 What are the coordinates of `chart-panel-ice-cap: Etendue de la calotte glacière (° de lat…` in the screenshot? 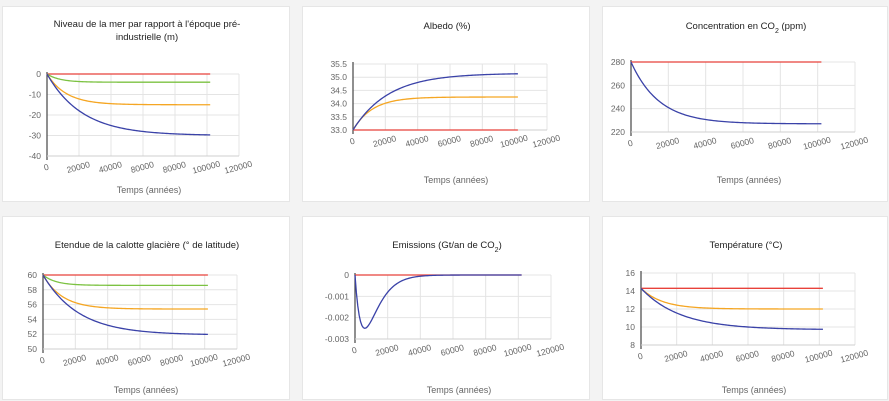 It's located at (146, 308).